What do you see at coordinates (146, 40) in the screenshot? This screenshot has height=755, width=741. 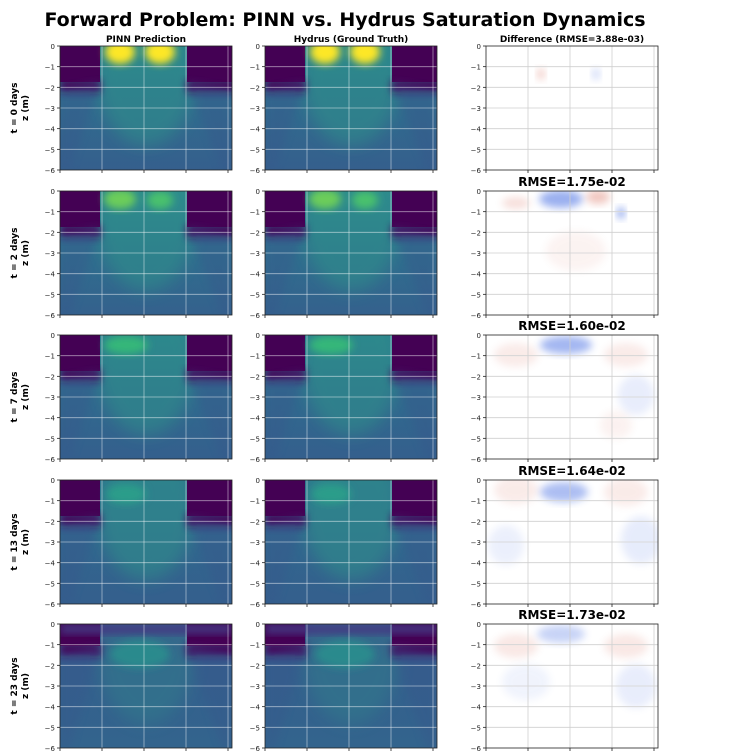 I see `column-title: PINN Prediction` at bounding box center [146, 40].